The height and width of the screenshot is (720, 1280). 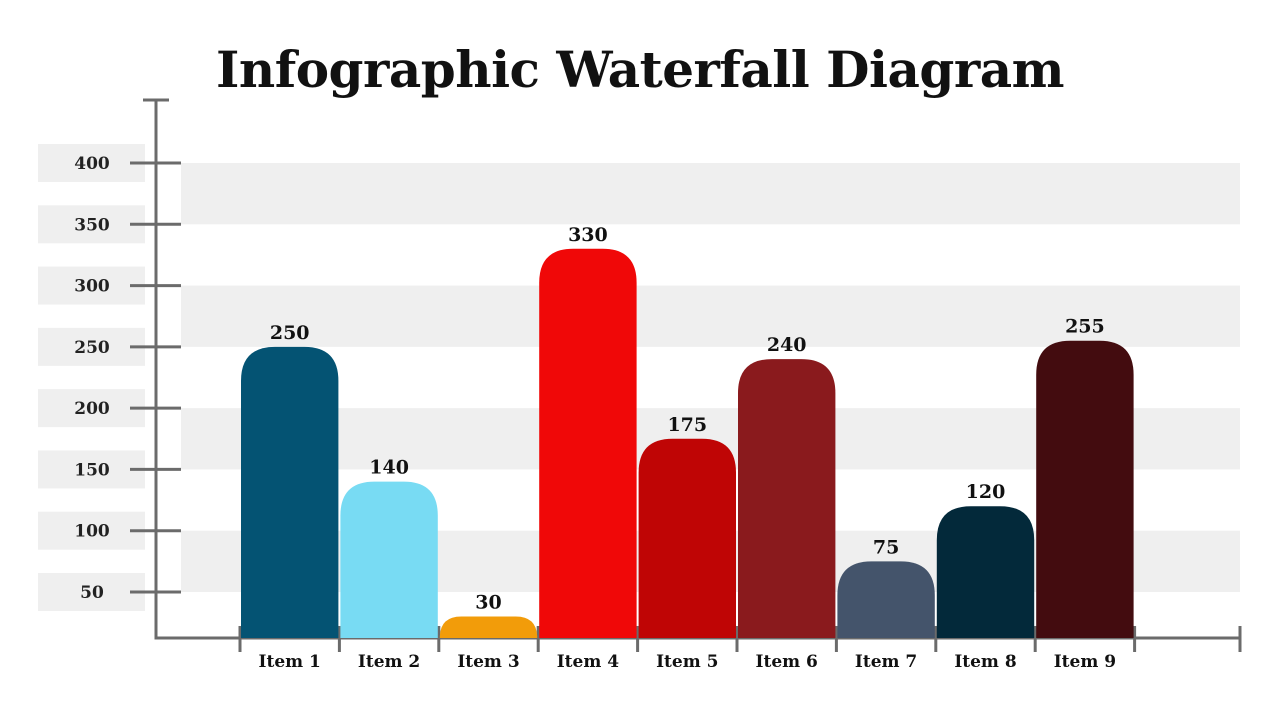 I want to click on x-tick-label: Item 9, so click(x=1085, y=662).